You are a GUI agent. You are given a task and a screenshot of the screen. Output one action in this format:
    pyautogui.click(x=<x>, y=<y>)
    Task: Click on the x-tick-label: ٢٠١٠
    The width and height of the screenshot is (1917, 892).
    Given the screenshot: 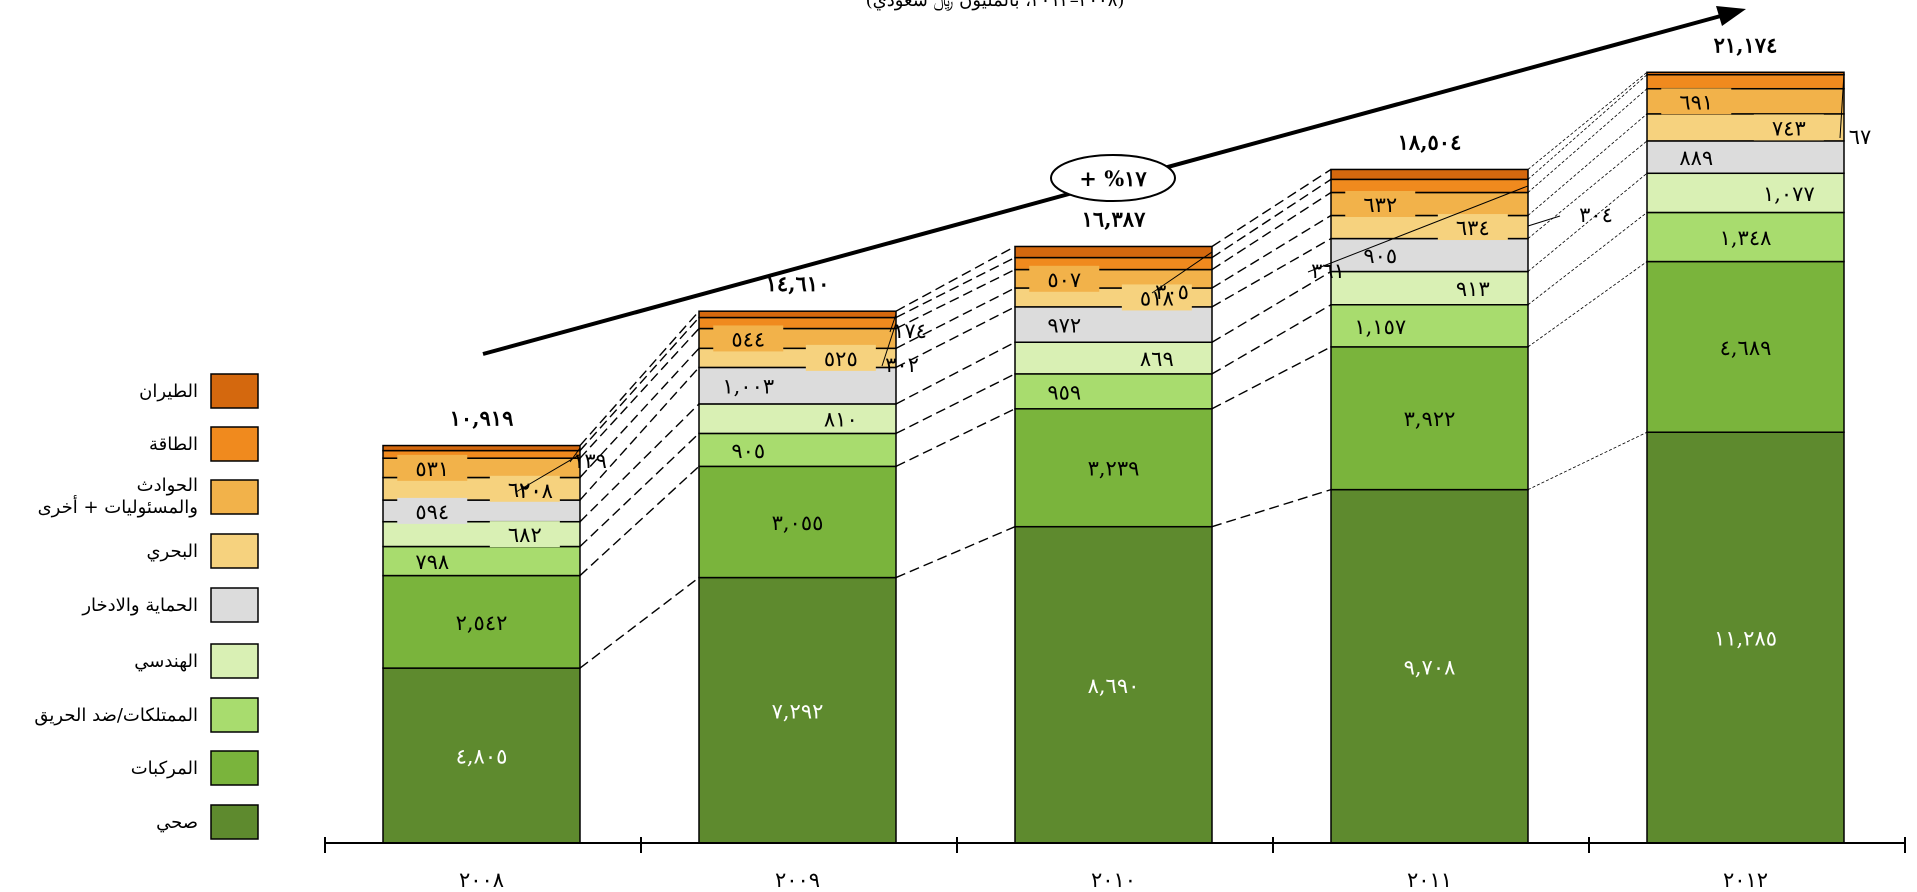 What is the action you would take?
    pyautogui.click(x=1113, y=880)
    